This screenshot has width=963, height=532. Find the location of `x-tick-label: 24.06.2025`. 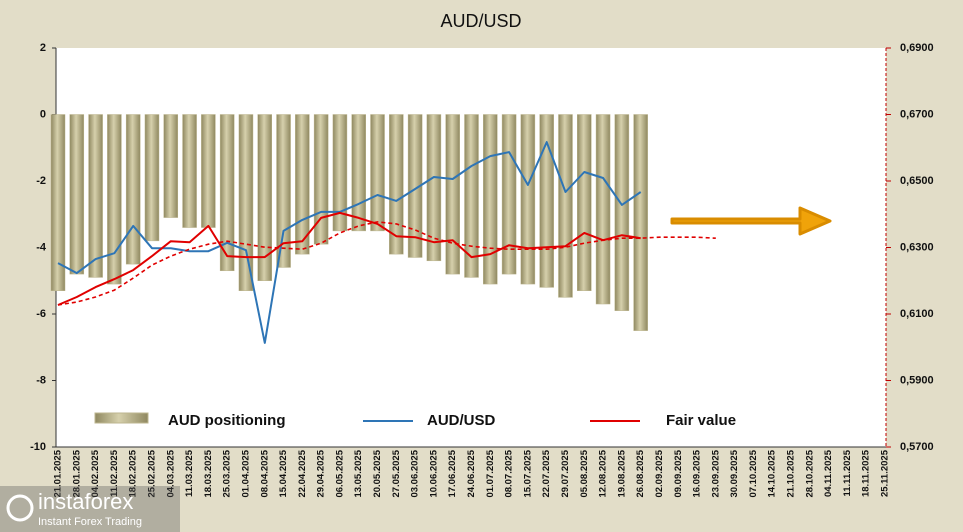

x-tick-label: 24.06.2025 is located at coordinates (471, 473).